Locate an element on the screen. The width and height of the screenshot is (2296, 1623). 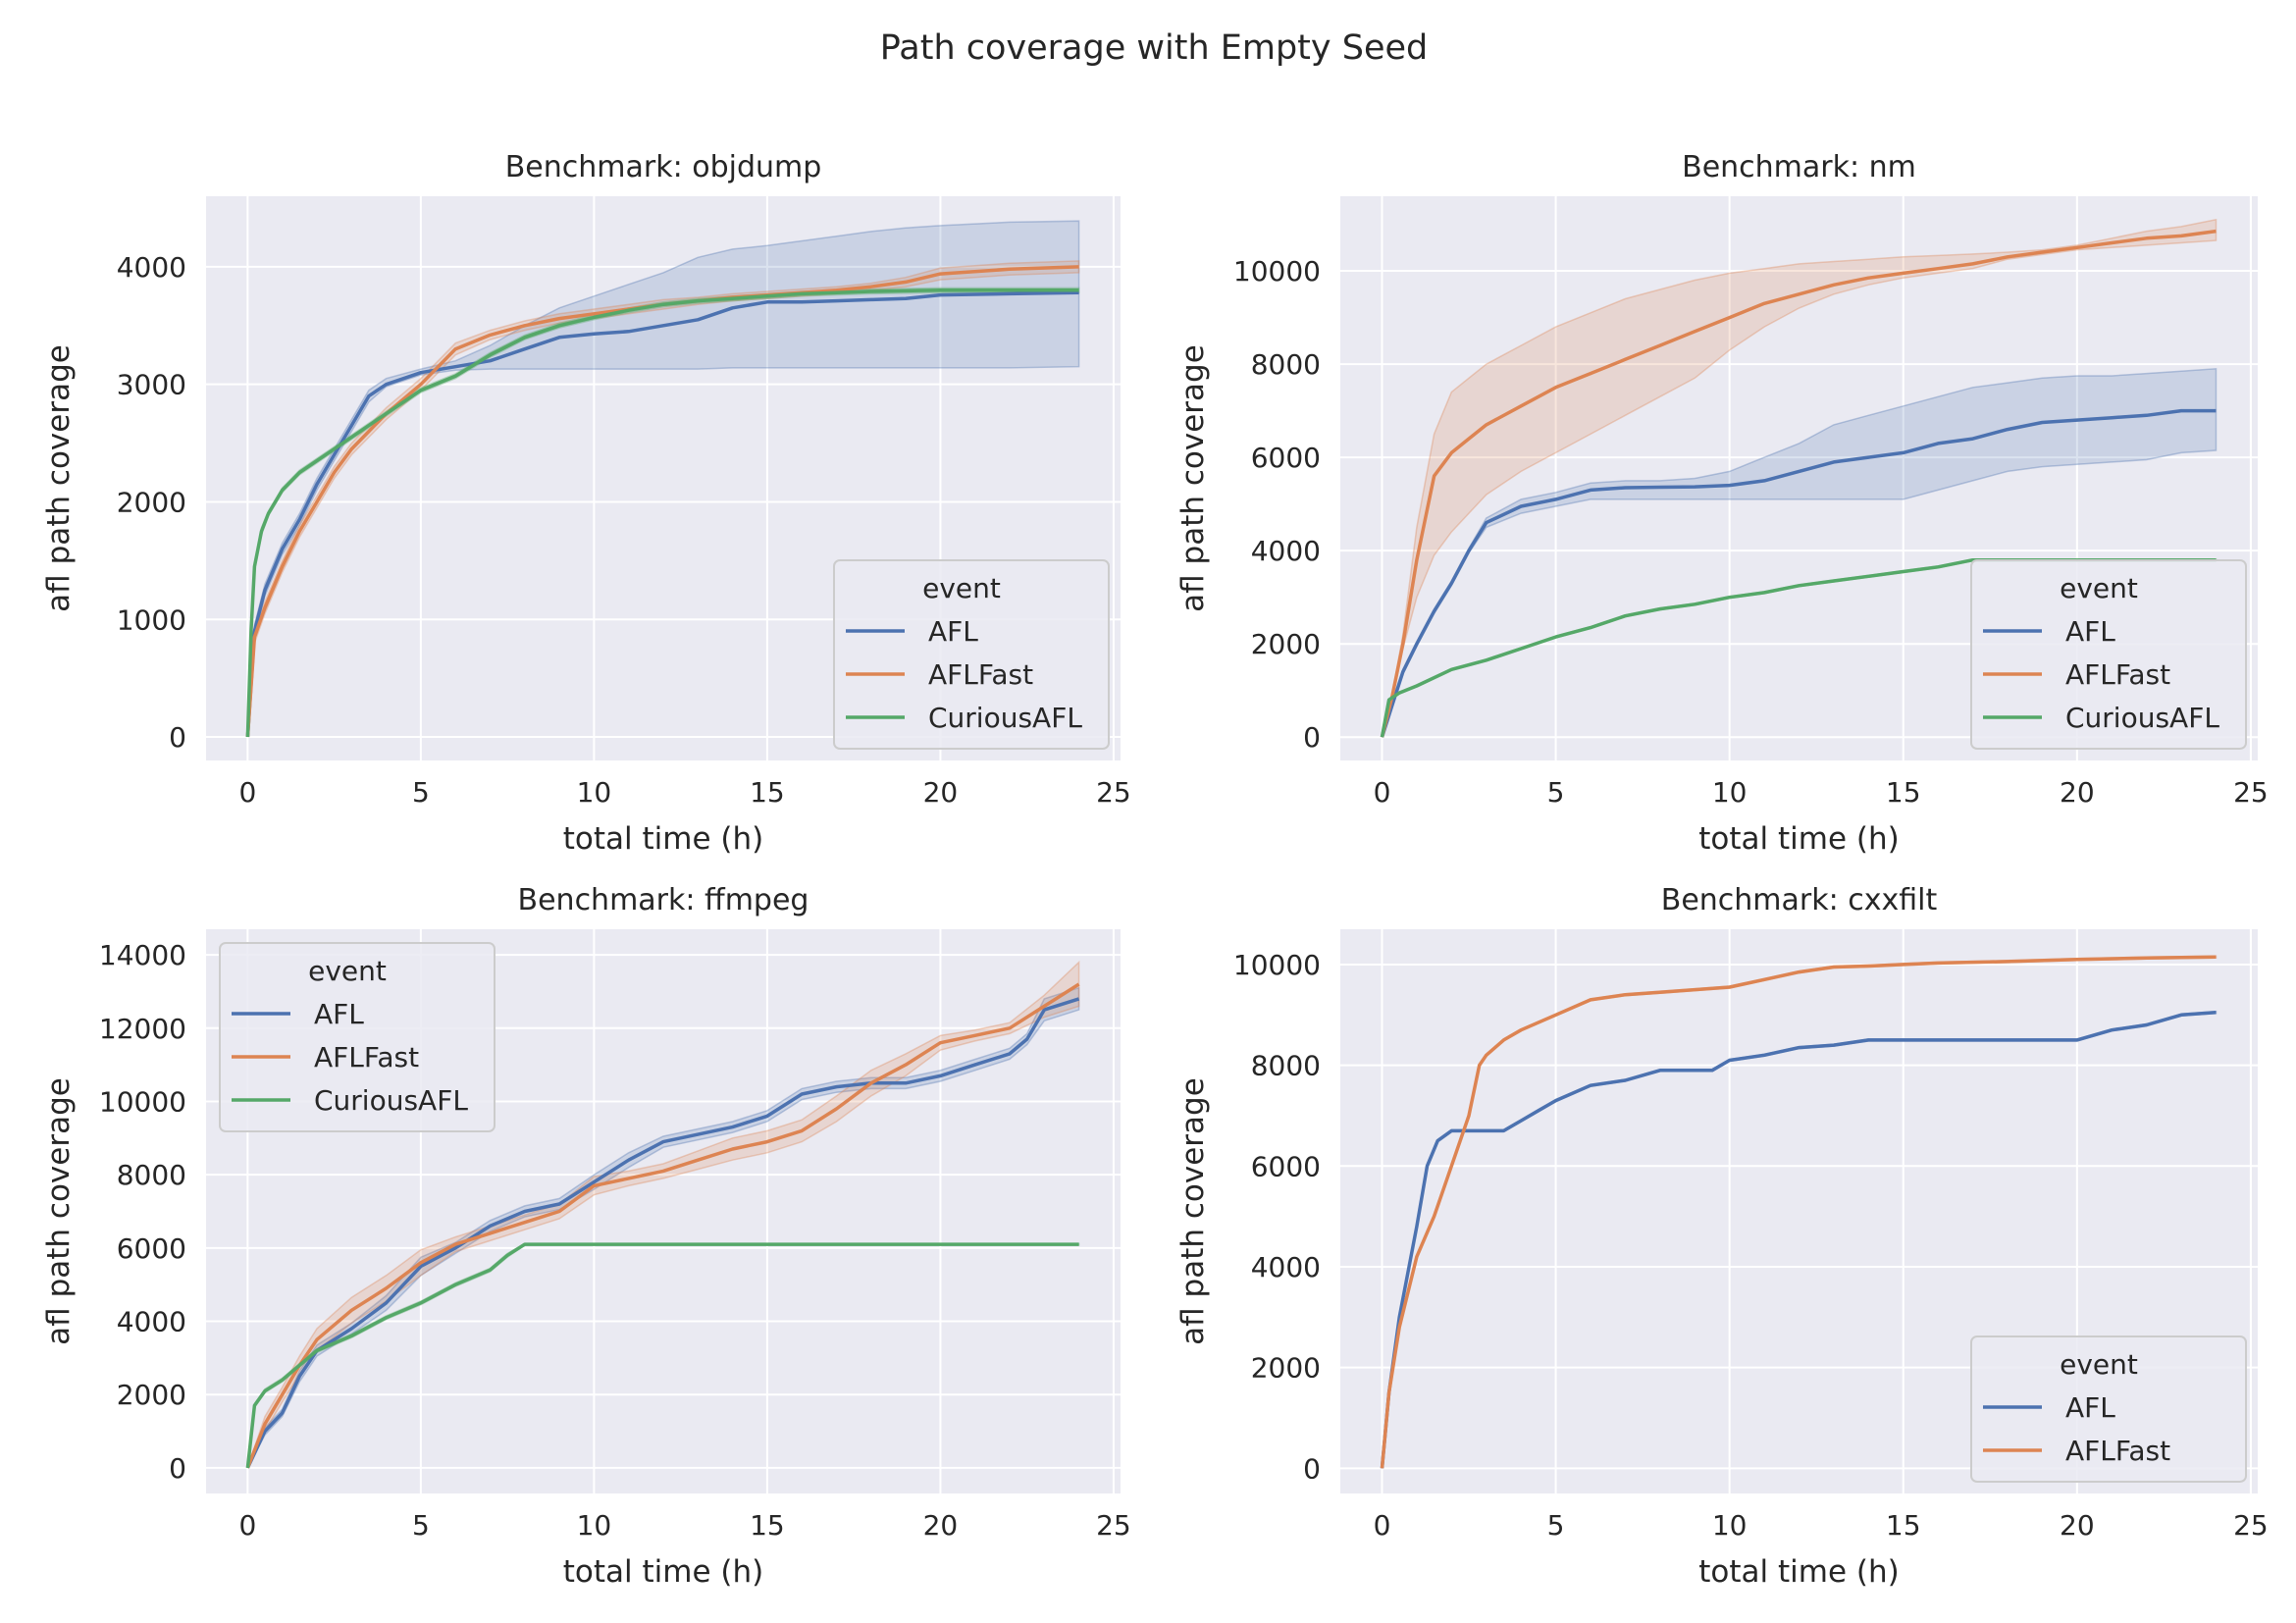
y-tick-label: 14000 is located at coordinates (142, 955).